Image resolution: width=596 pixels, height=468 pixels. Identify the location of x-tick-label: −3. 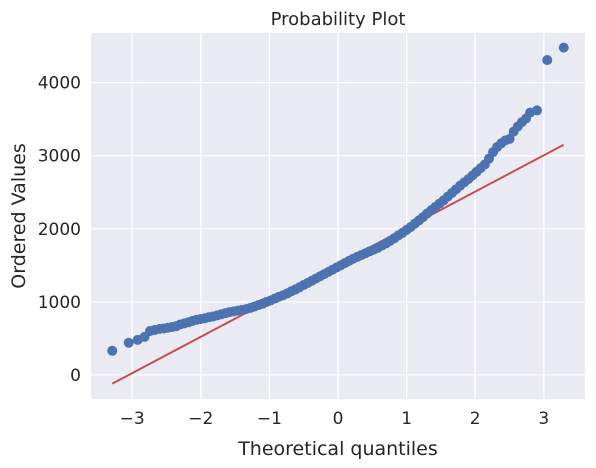
(132, 419).